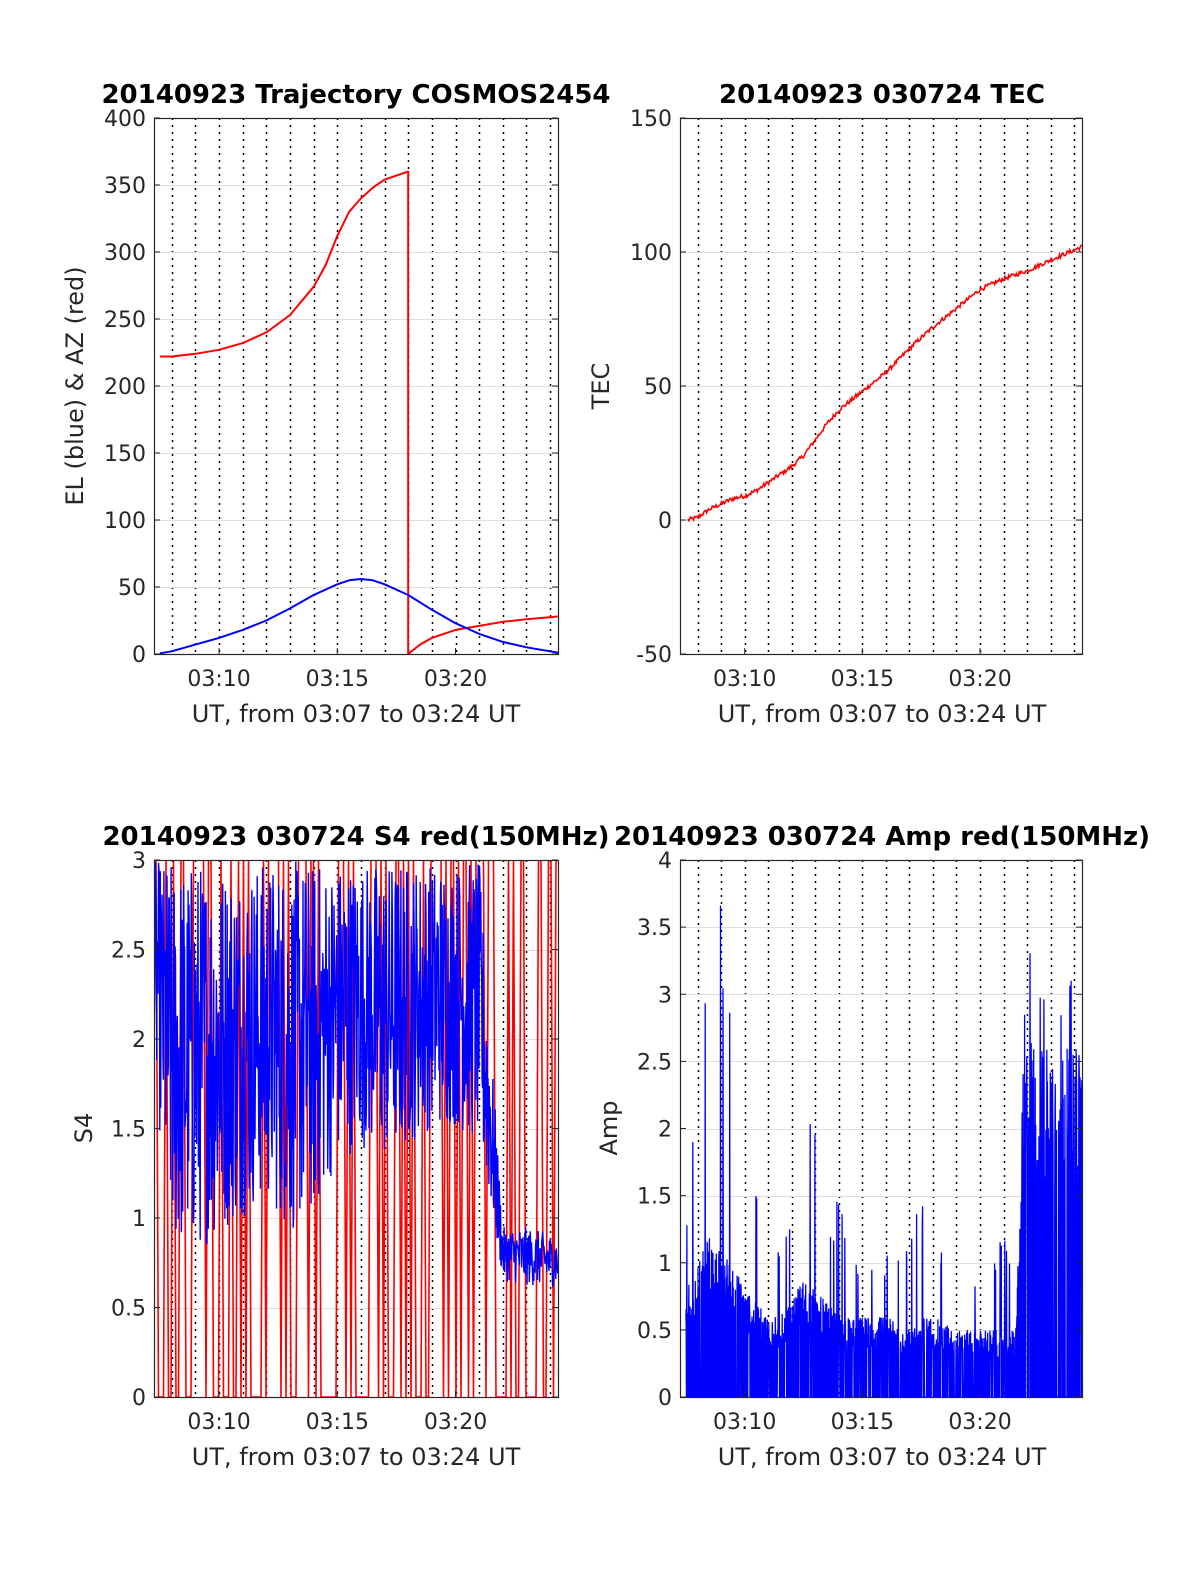 The width and height of the screenshot is (1200, 1575). I want to click on amp-x-tick-label: 03:10, so click(744, 1422).